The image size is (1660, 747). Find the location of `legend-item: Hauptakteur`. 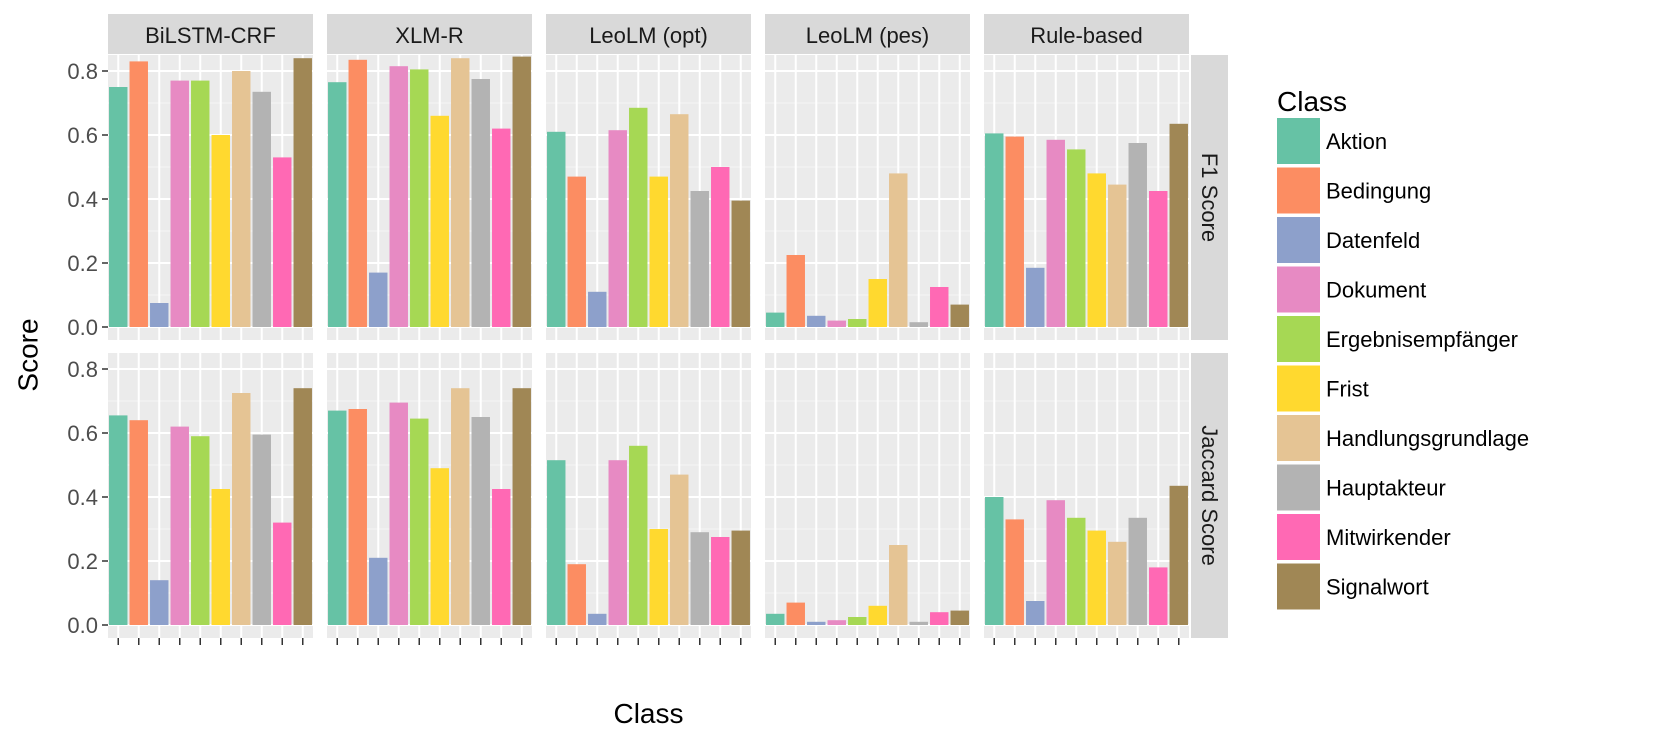

legend-item: Hauptakteur is located at coordinates (1361, 487).